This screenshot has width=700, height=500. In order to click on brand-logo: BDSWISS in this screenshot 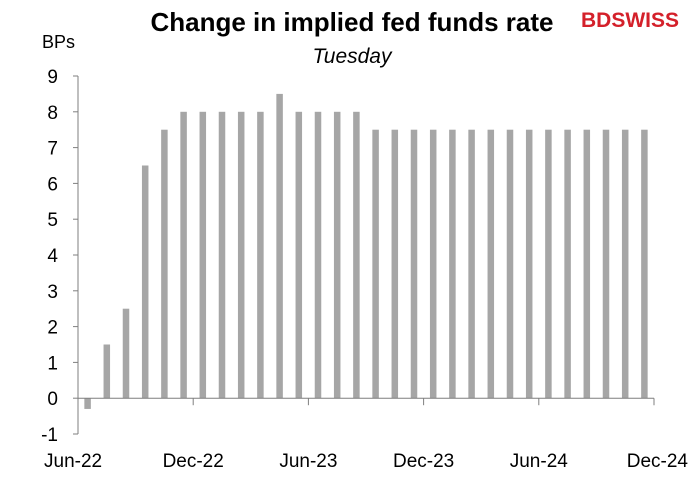, I will do `click(630, 20)`.